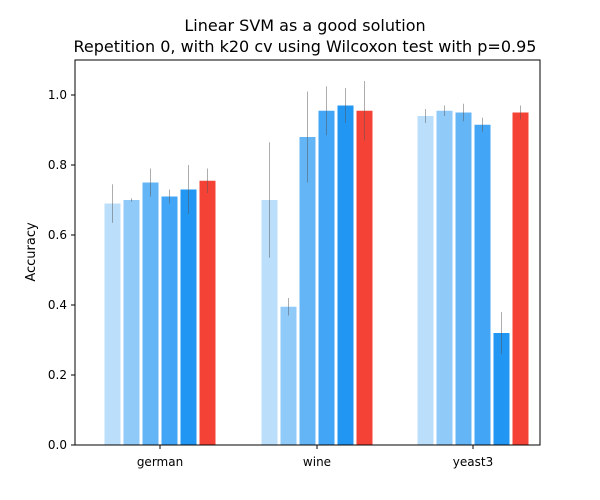  What do you see at coordinates (317, 462) in the screenshot?
I see `x-tick-label-wine: wine` at bounding box center [317, 462].